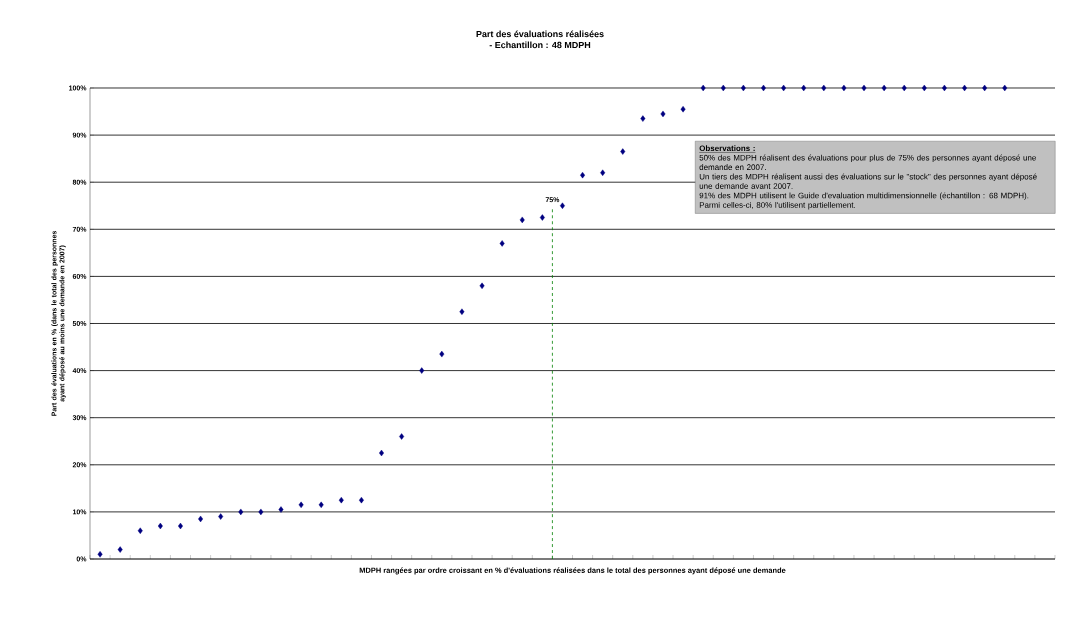  I want to click on chart-title: Part des évaluations réalisées, so click(540, 34).